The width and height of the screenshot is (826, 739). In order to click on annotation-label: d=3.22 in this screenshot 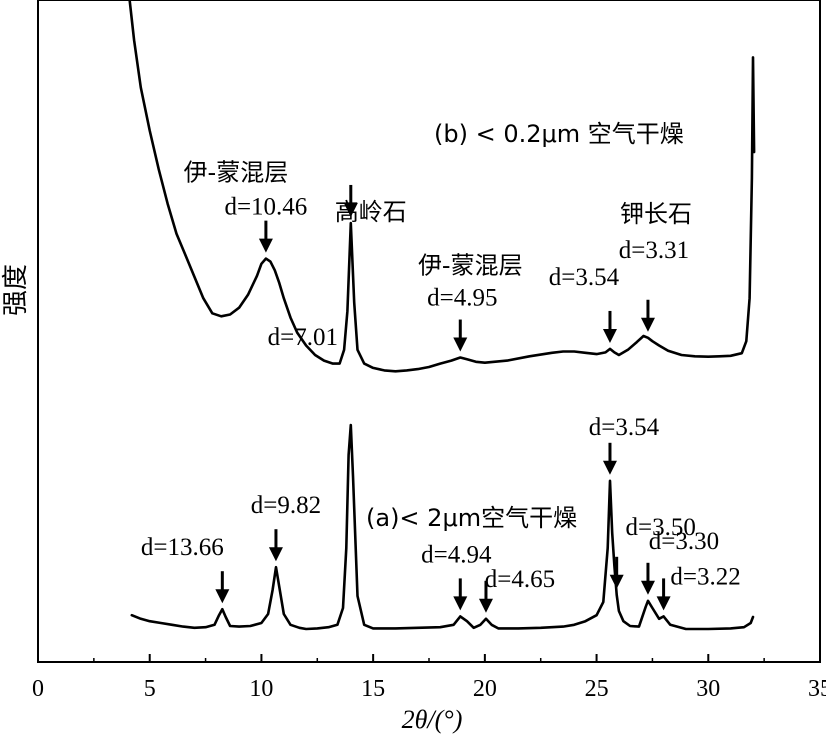, I will do `click(705, 576)`.